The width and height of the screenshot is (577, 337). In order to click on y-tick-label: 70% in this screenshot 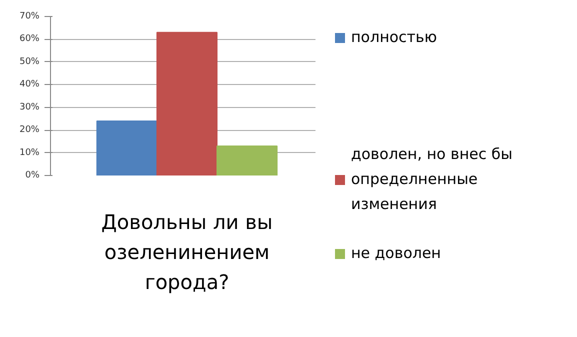, I will do `click(29, 17)`.